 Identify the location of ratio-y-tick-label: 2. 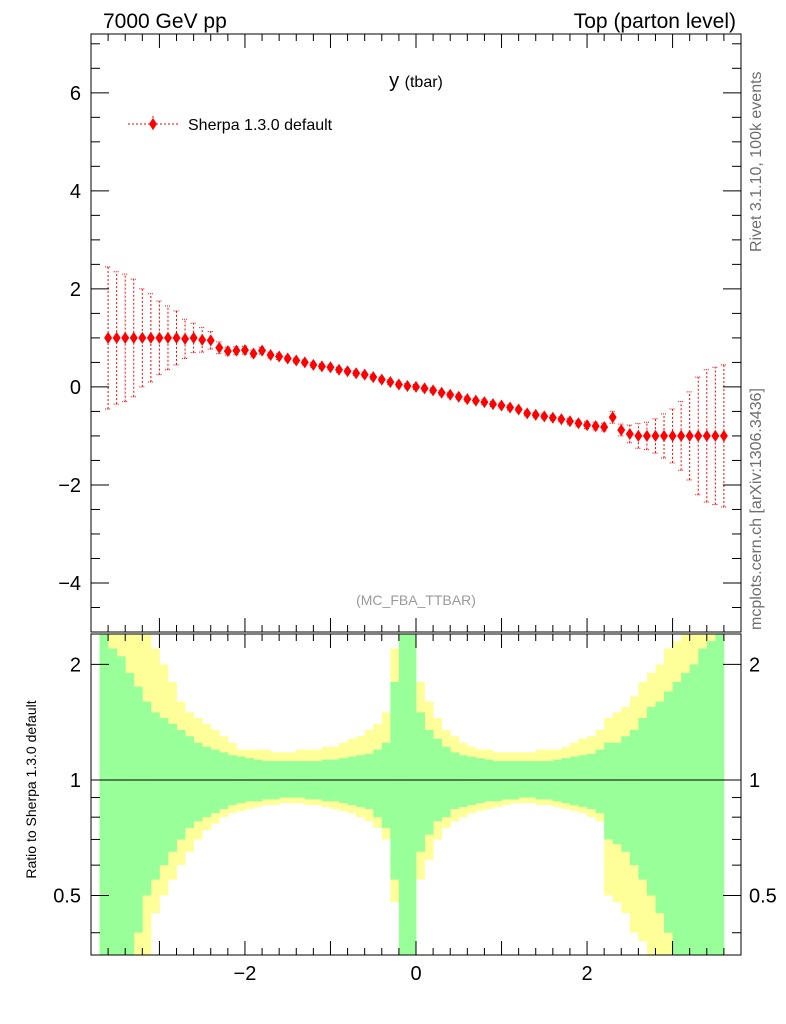
(75, 665).